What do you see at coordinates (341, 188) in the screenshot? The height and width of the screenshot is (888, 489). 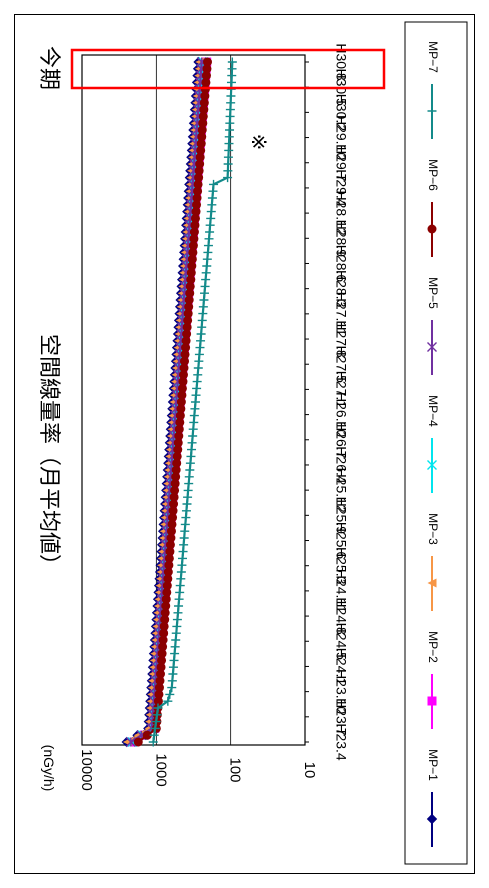 I see `x-tick-label: H29.4` at bounding box center [341, 188].